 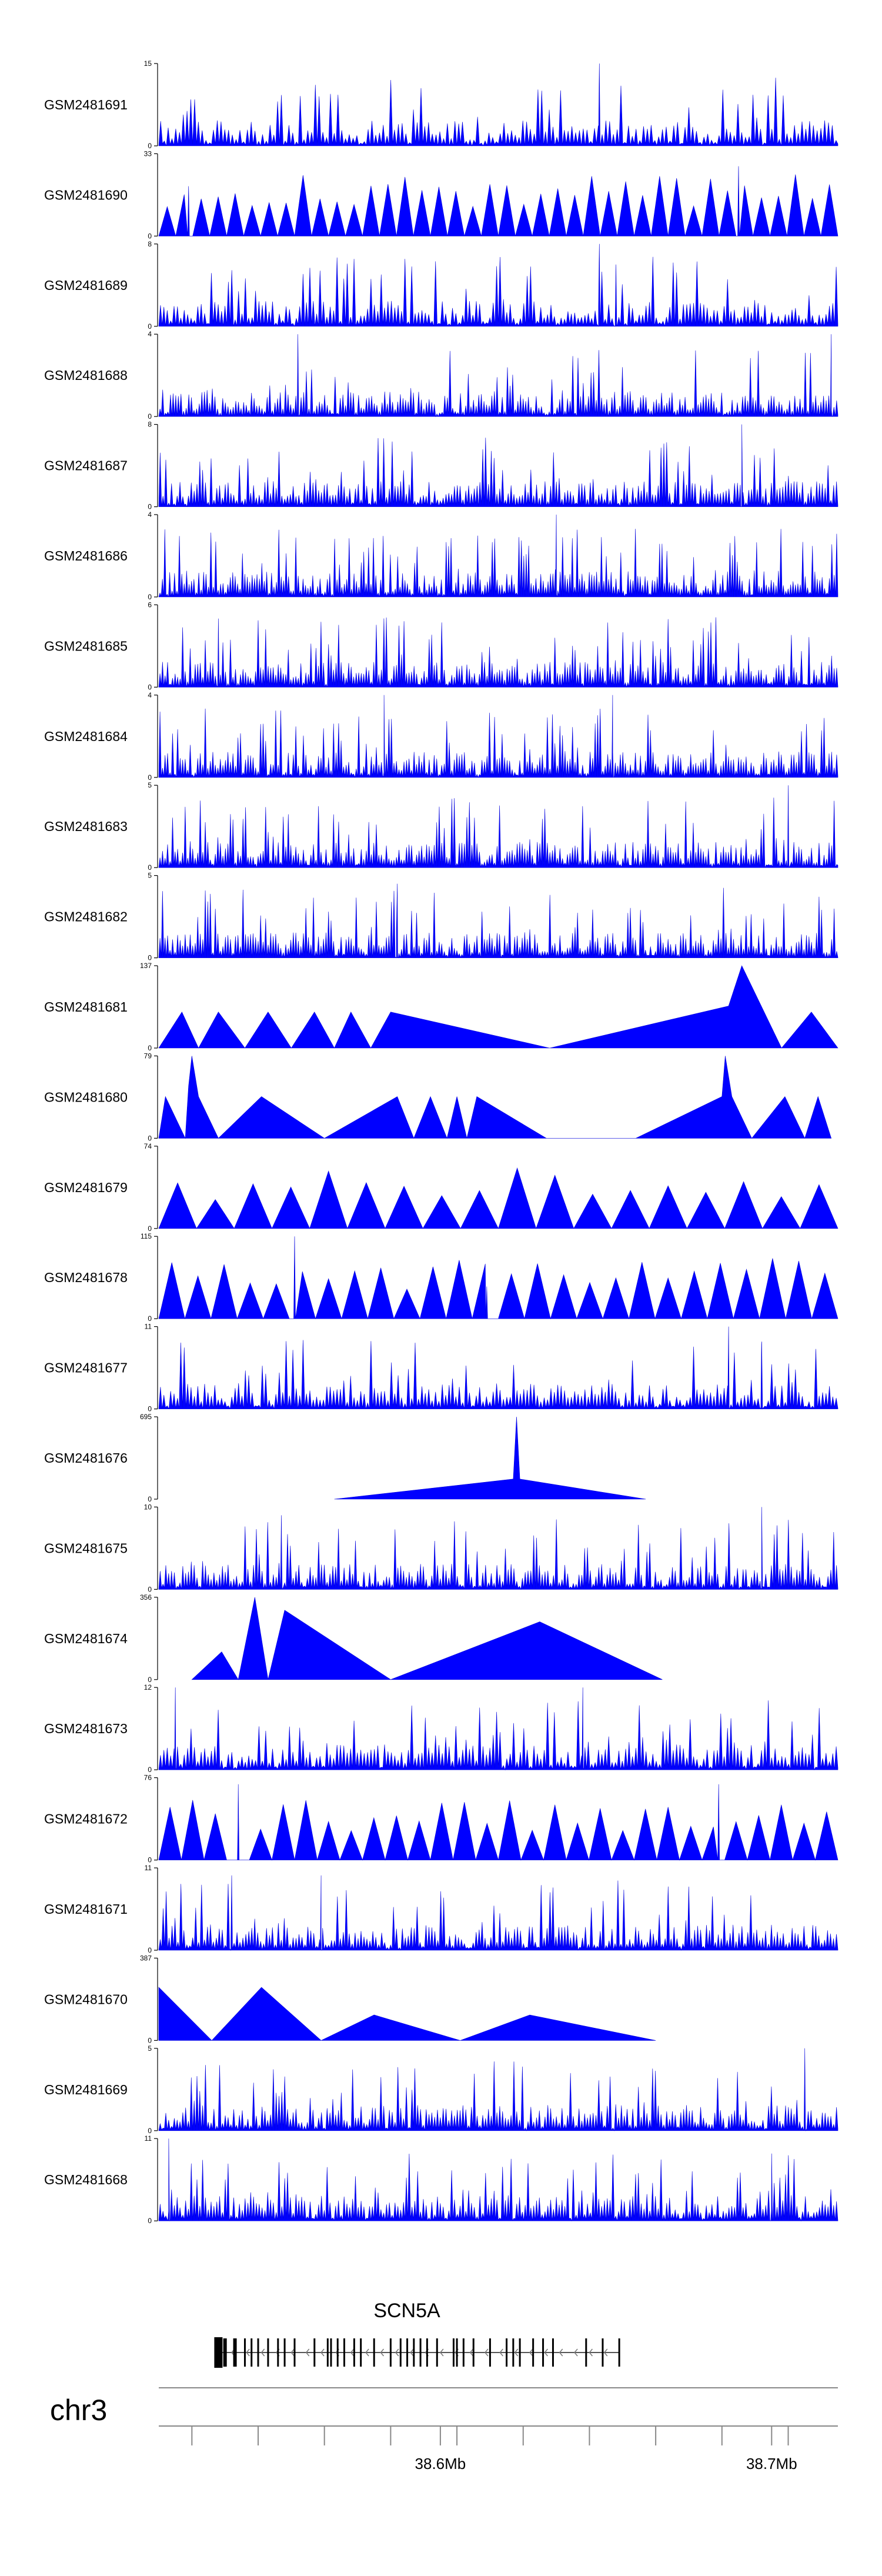 What do you see at coordinates (441, 736) in the screenshot?
I see `track-GSM2481684: GSM2481684 4 0` at bounding box center [441, 736].